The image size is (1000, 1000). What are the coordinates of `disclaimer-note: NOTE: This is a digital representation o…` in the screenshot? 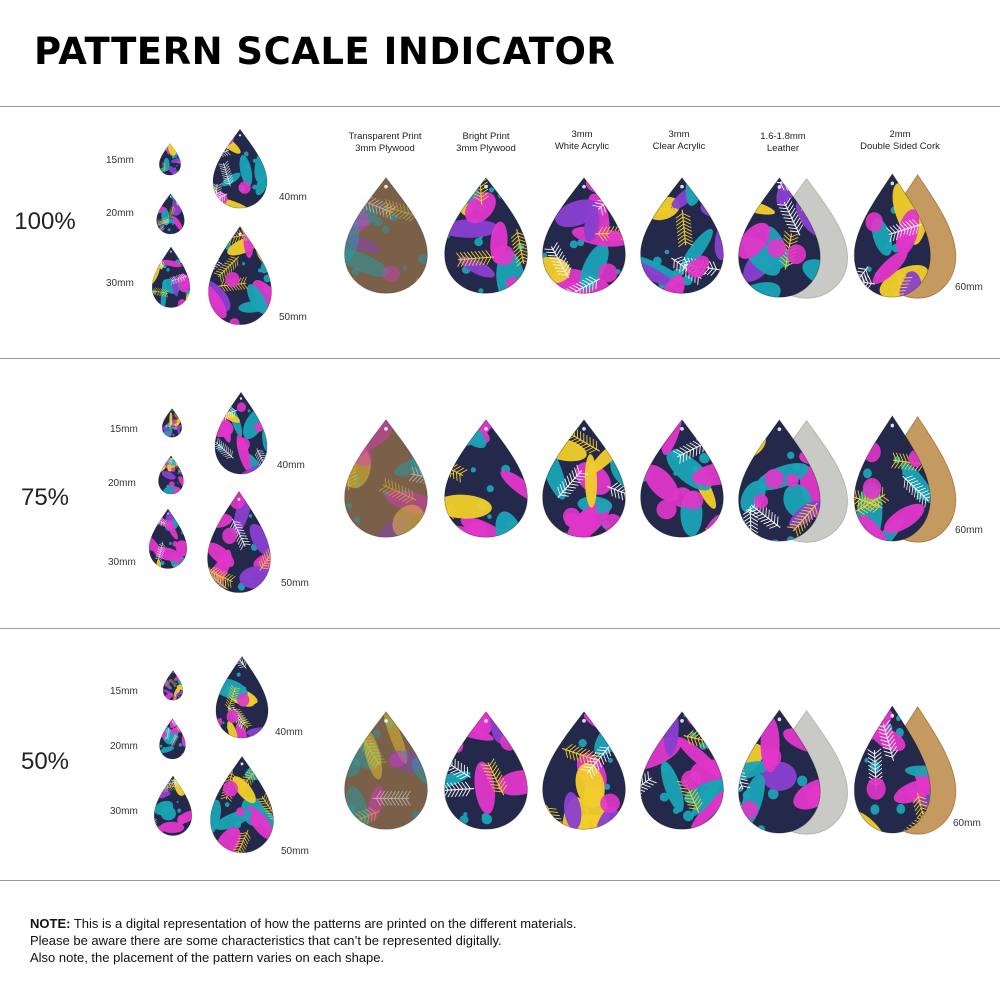 It's located at (303, 940).